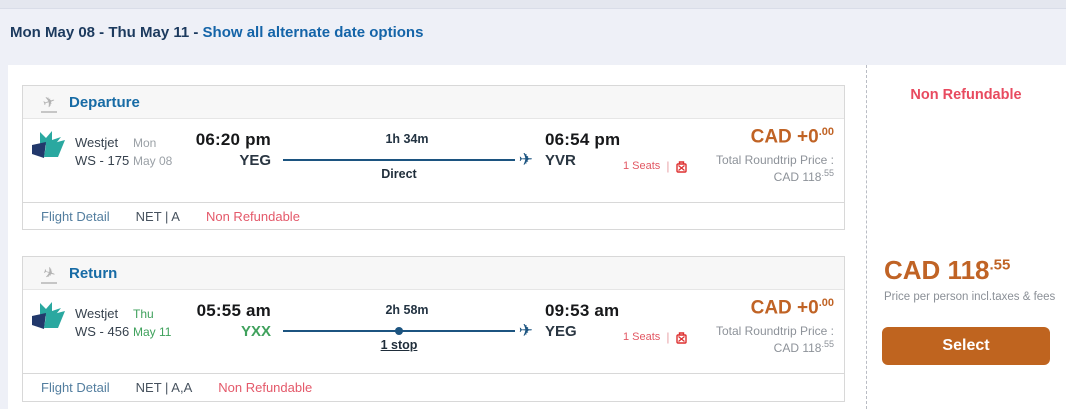 This screenshot has width=1066, height=409. Describe the element at coordinates (104, 102) in the screenshot. I see `departure-section-title: Departure` at that location.